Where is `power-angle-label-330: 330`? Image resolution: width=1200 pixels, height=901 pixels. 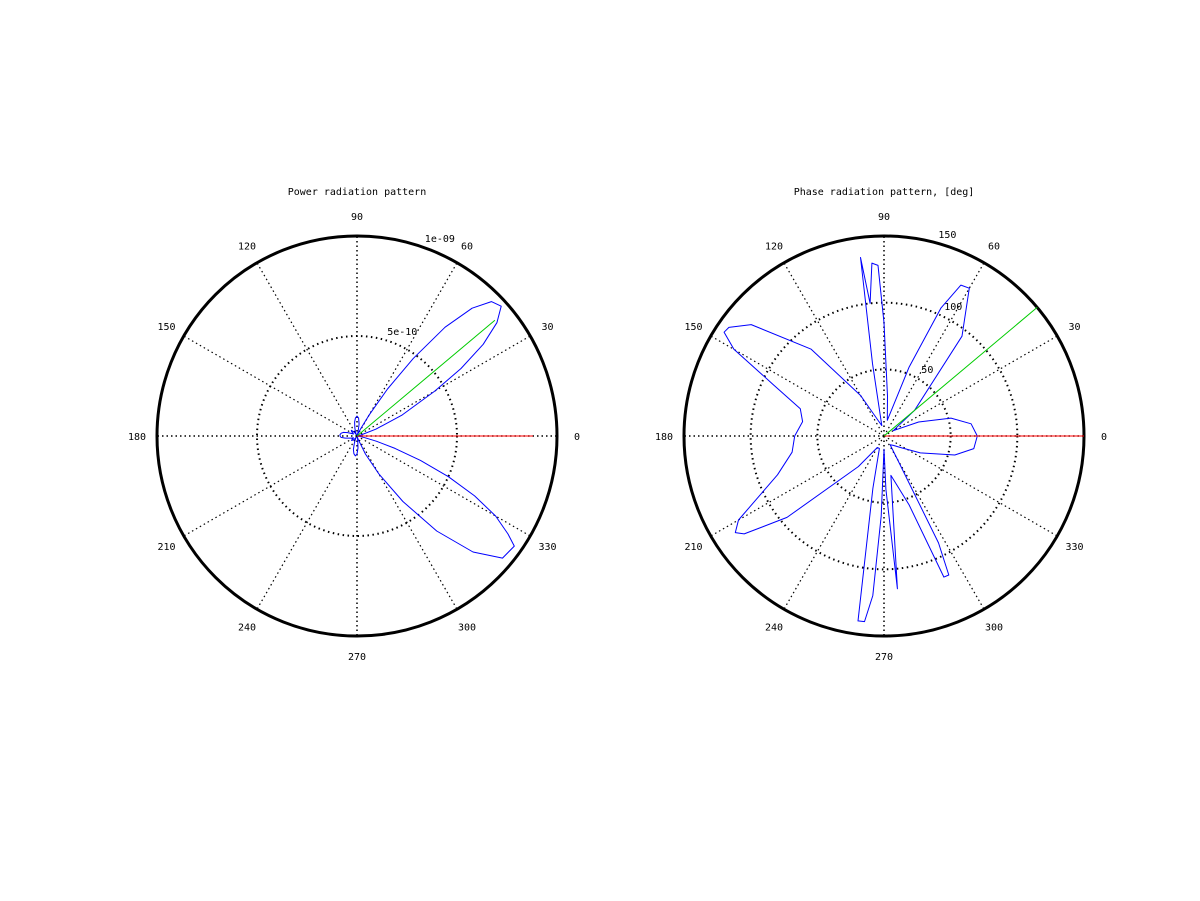
power-angle-label-330: 330 is located at coordinates (547, 547).